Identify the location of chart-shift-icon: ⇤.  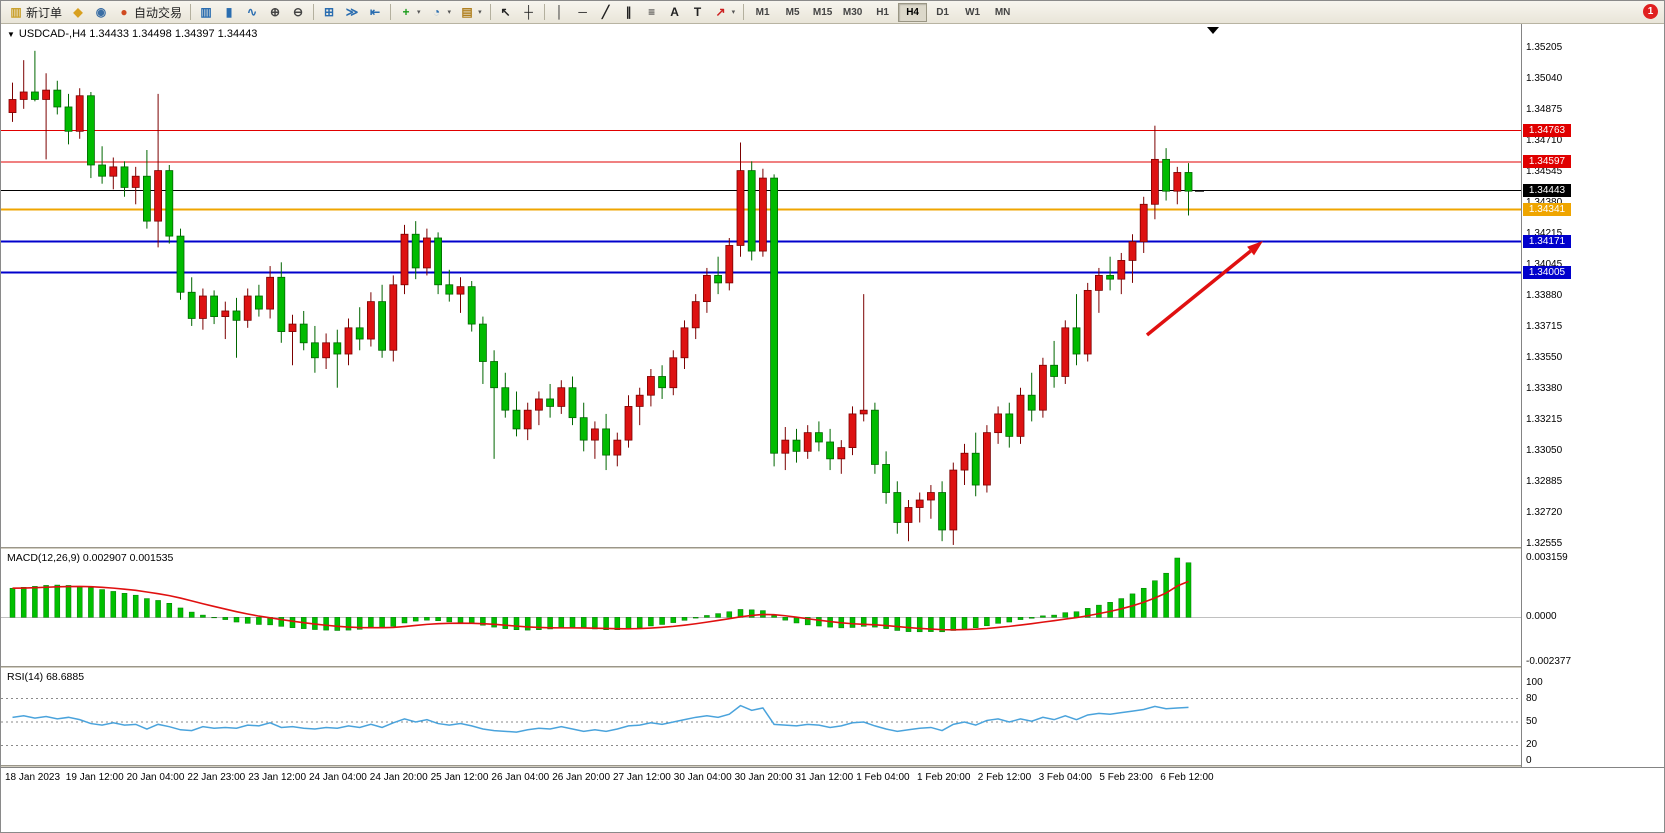
(375, 12).